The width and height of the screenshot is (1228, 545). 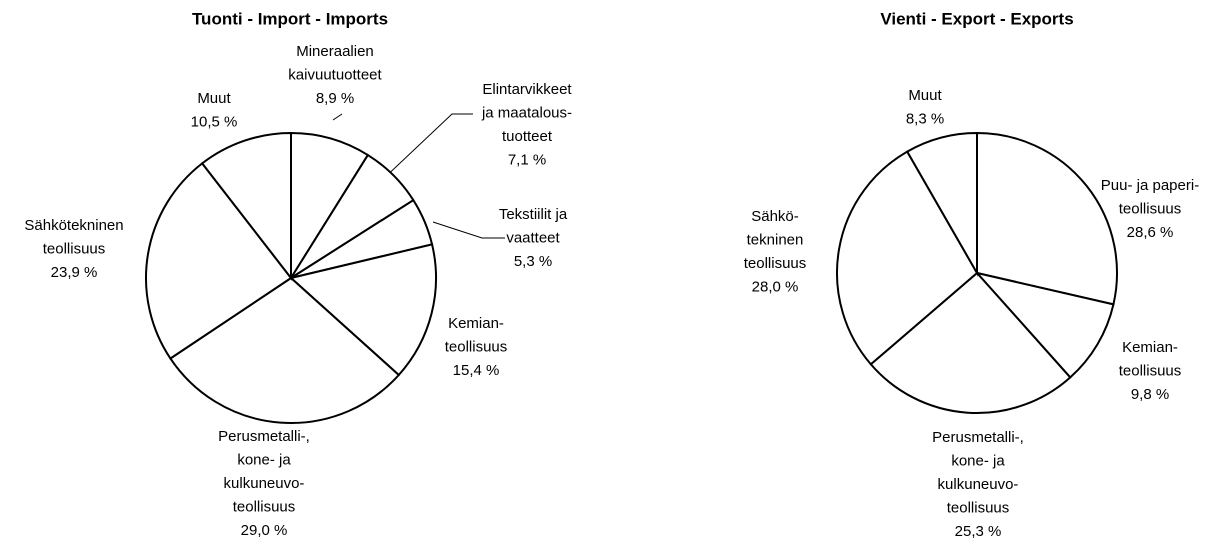 I want to click on slice-label: kaivuutuotteet, so click(x=335, y=74).